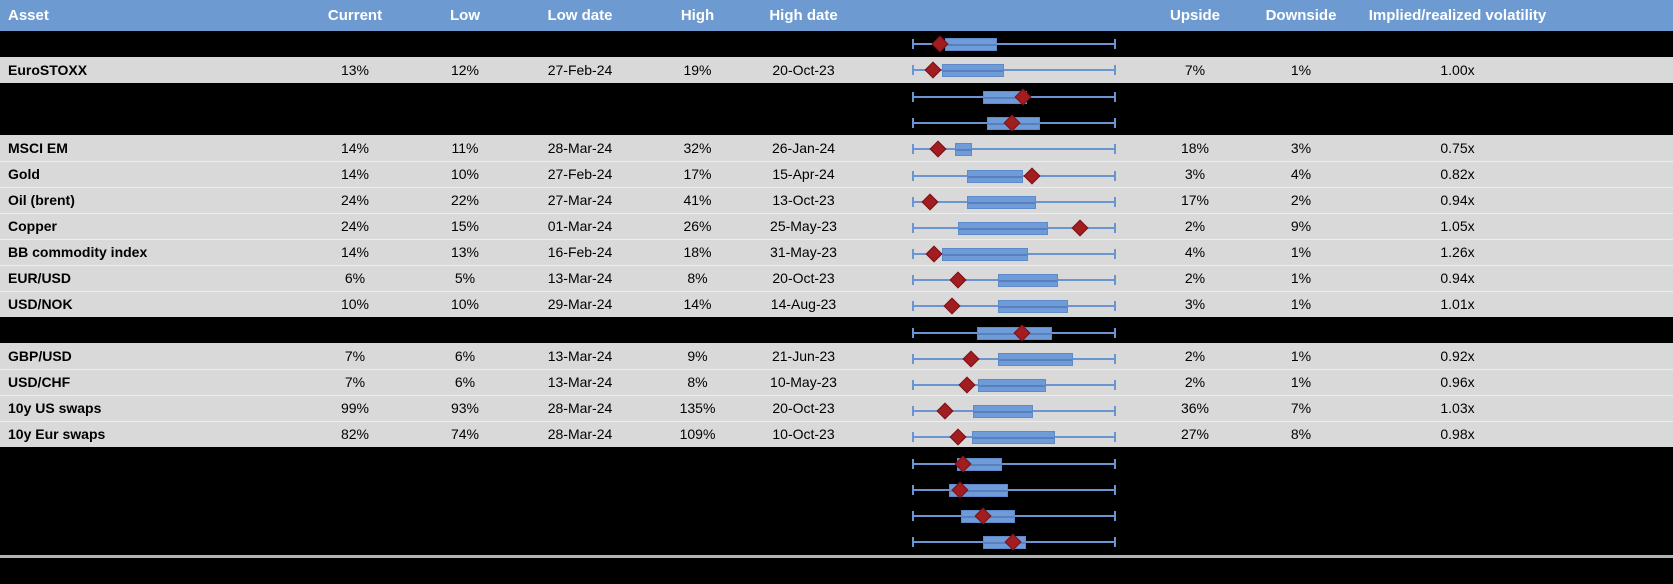 The width and height of the screenshot is (1673, 584). I want to click on cell-upside: 27%, so click(1195, 434).